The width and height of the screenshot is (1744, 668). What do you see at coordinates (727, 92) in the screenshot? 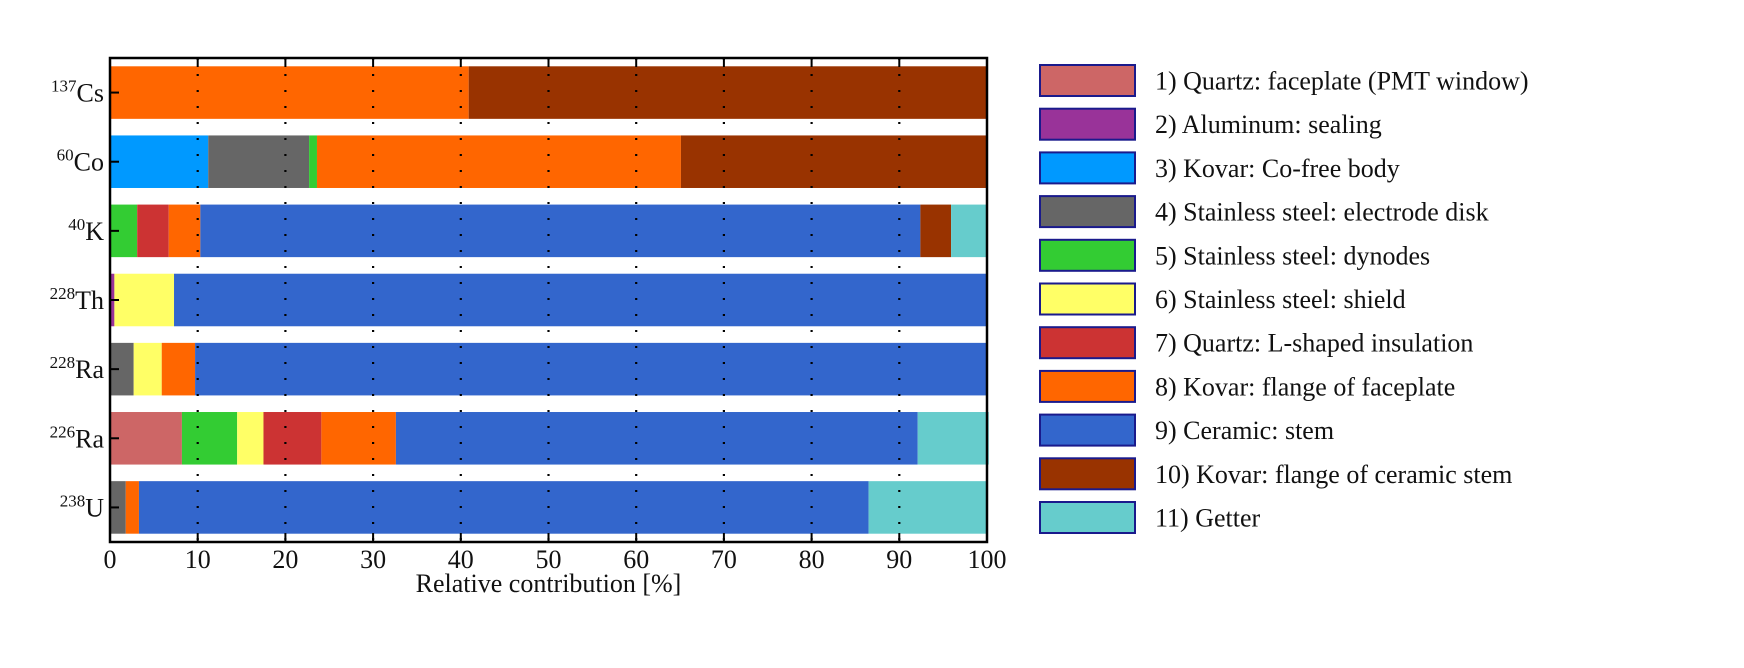
I see `bar-segment-cs-137-s10` at bounding box center [727, 92].